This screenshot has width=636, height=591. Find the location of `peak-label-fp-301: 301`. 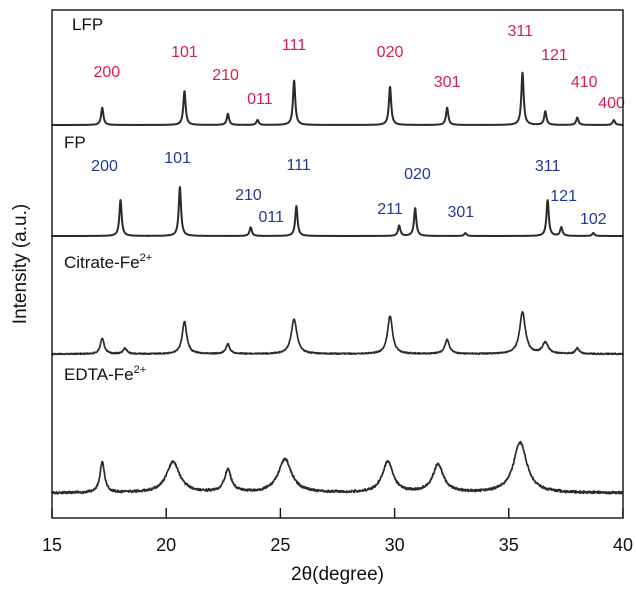

peak-label-fp-301: 301 is located at coordinates (460, 212).